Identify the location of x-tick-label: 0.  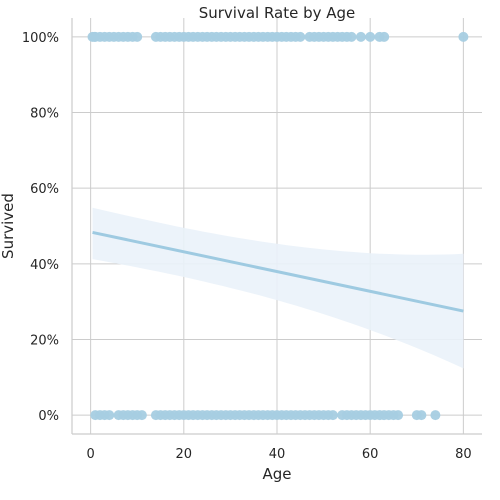
(90, 454).